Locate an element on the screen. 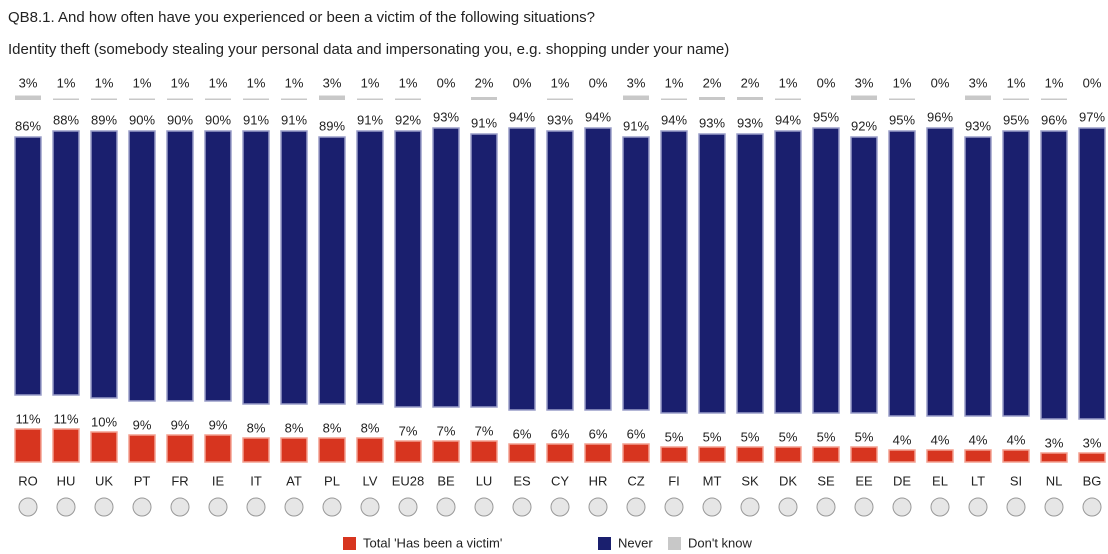  x-tick-label: CY is located at coordinates (560, 480).